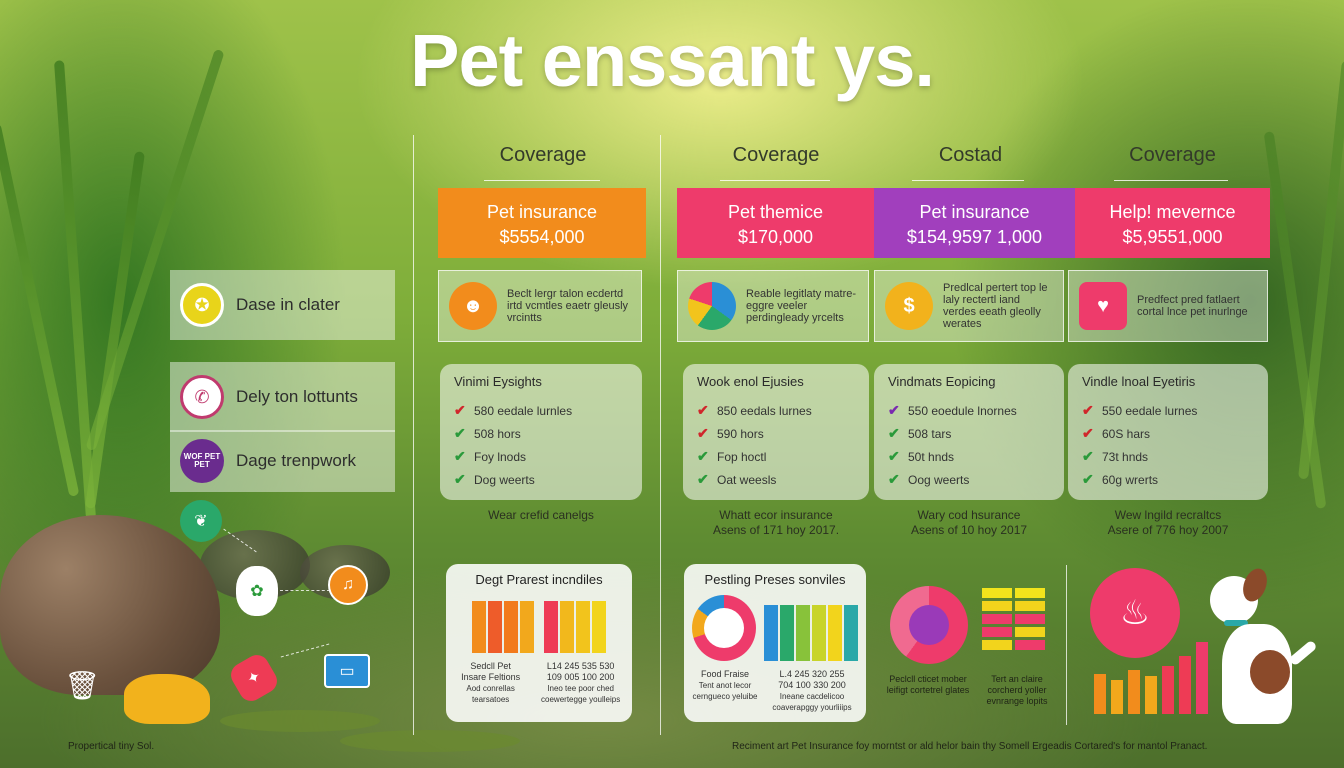  Describe the element at coordinates (473, 306) in the screenshot. I see `person-icon: ☻` at that location.